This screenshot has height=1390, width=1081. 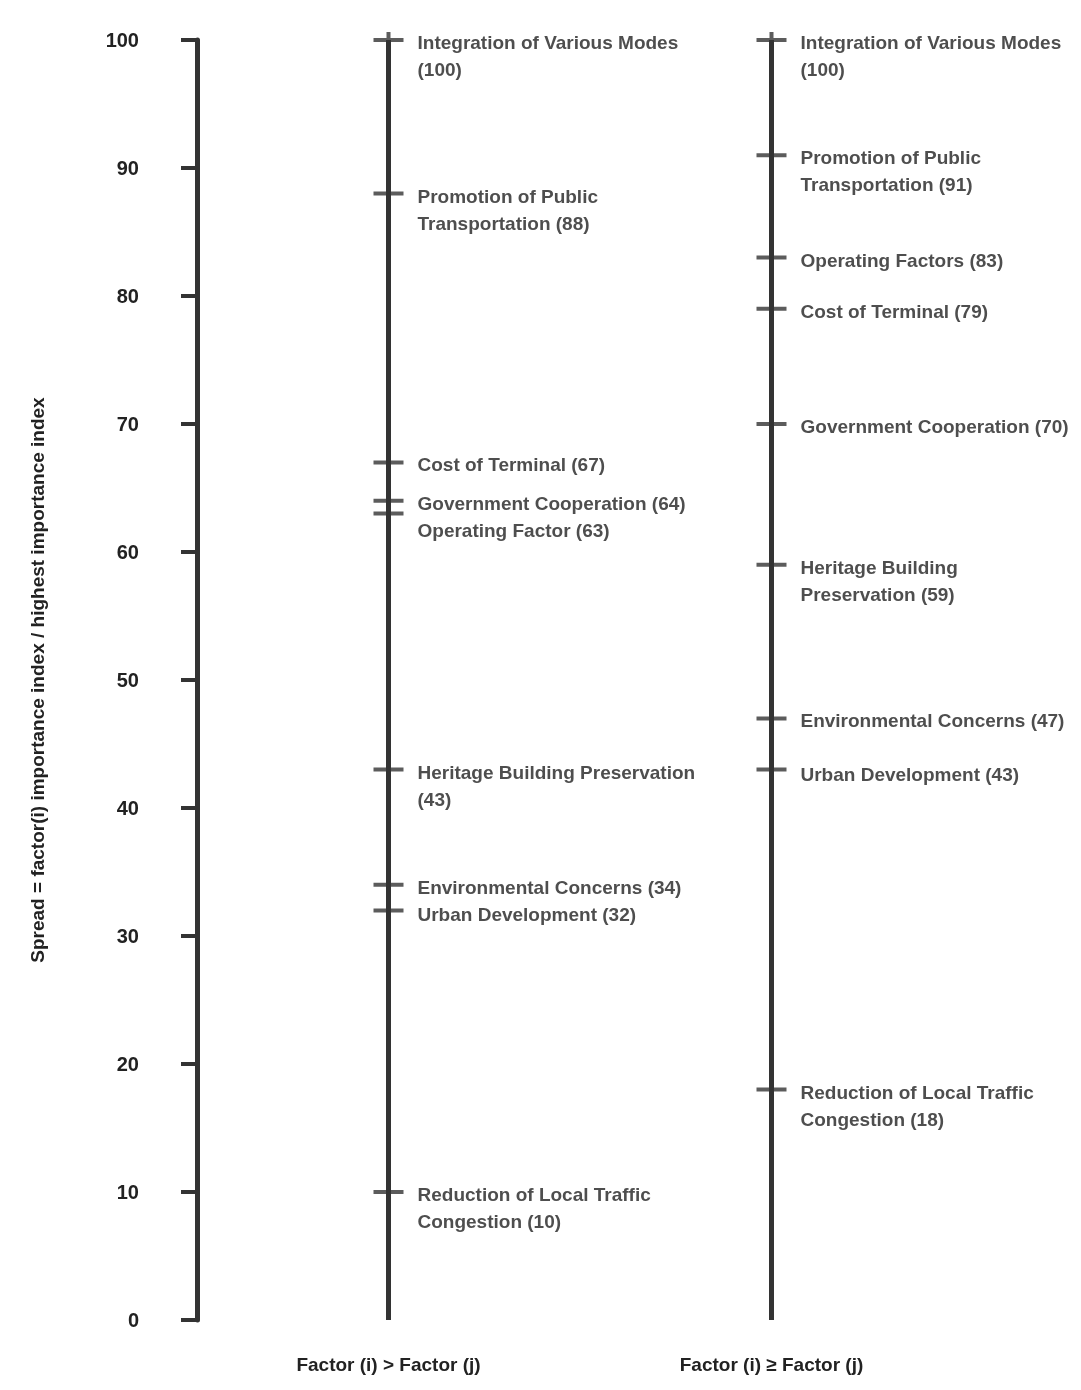 I want to click on x-tick-label: Factor (i) ≥ Factor (j), so click(x=771, y=1364).